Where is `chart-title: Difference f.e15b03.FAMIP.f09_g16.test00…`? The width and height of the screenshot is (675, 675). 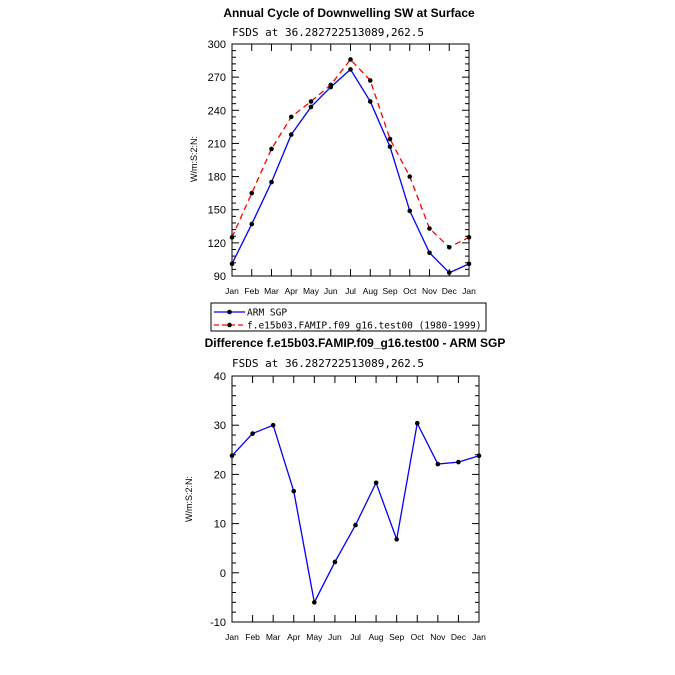
chart-title: Difference f.e15b03.FAMIP.f09_g16.test00… is located at coordinates (355, 343).